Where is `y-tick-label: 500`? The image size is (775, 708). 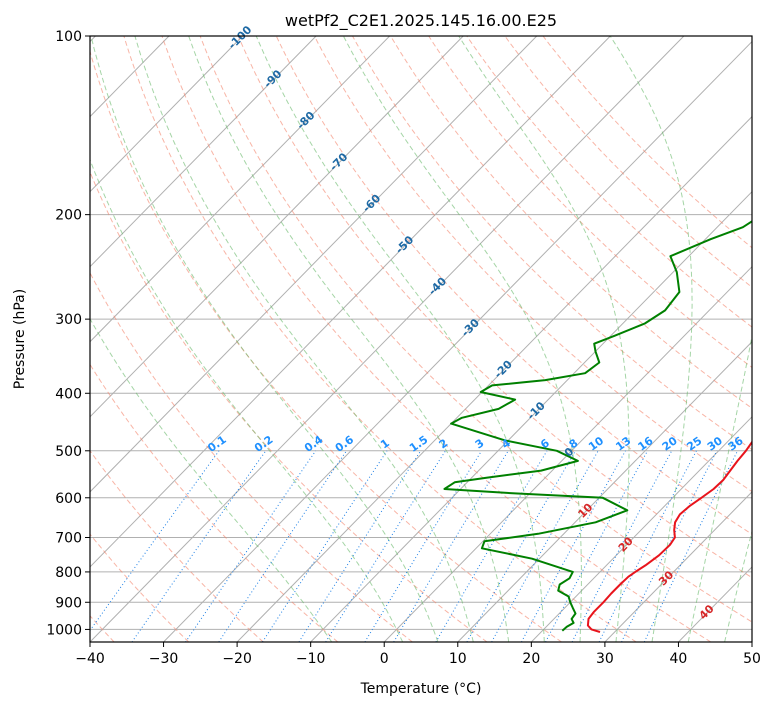 y-tick-label: 500 is located at coordinates (68, 452).